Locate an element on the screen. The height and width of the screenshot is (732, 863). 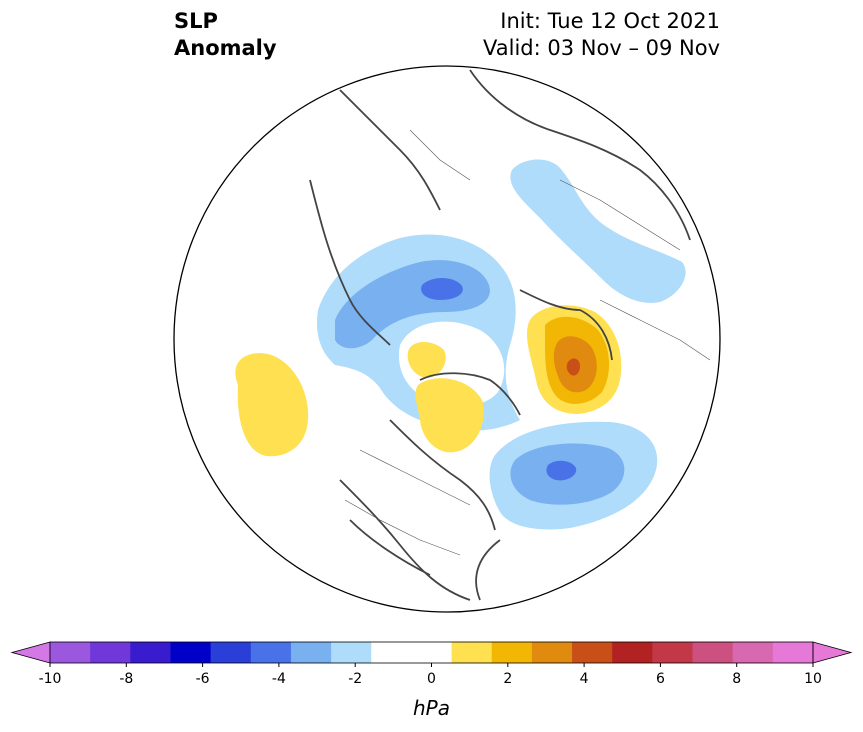
colorbar-tick-label: 6 is located at coordinates (660, 679).